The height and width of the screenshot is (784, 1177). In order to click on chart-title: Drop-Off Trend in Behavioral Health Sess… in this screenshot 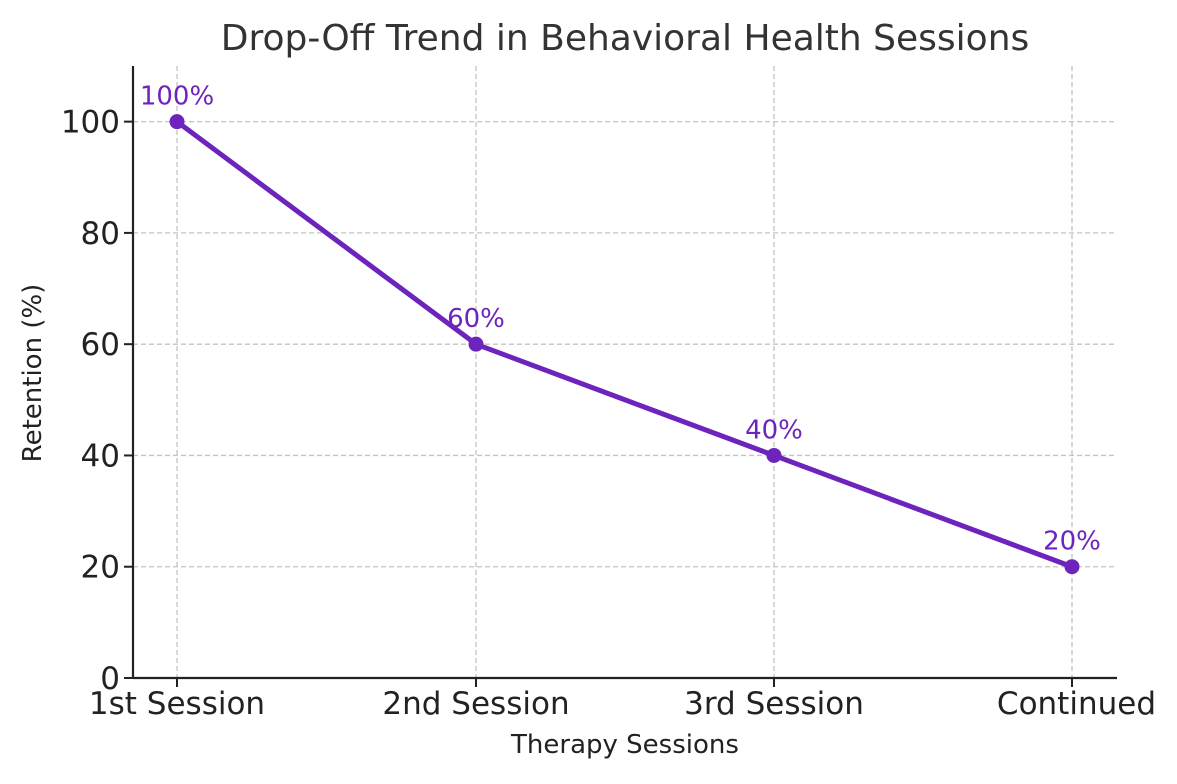, I will do `click(625, 38)`.